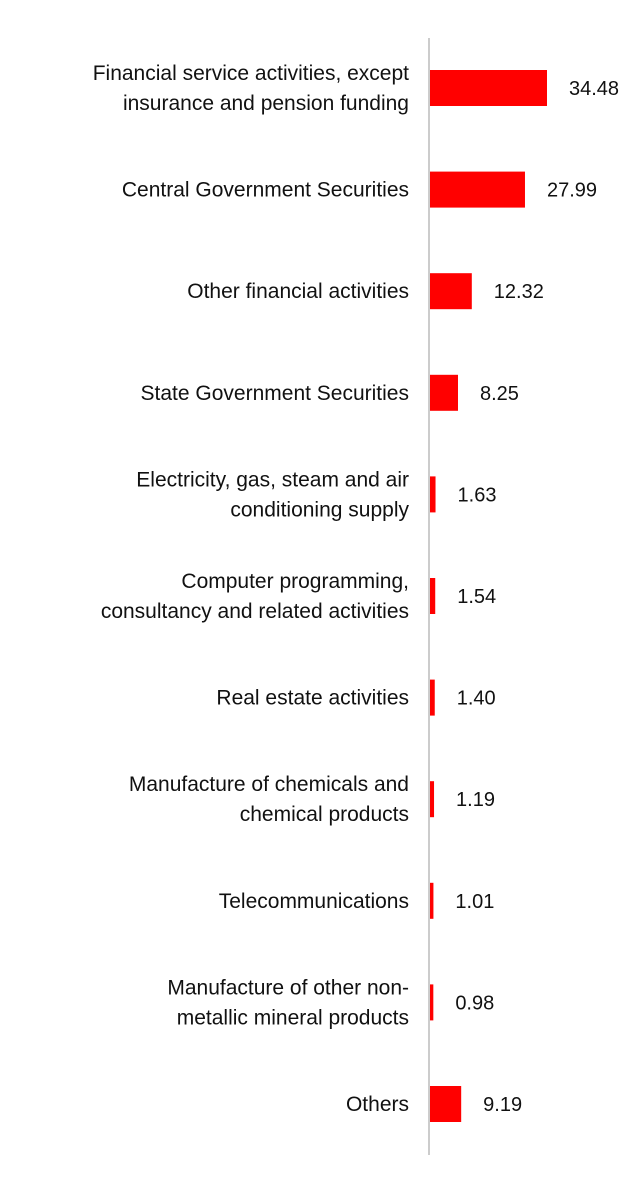 The width and height of the screenshot is (644, 1185). I want to click on data-label: 12.32, so click(519, 292).